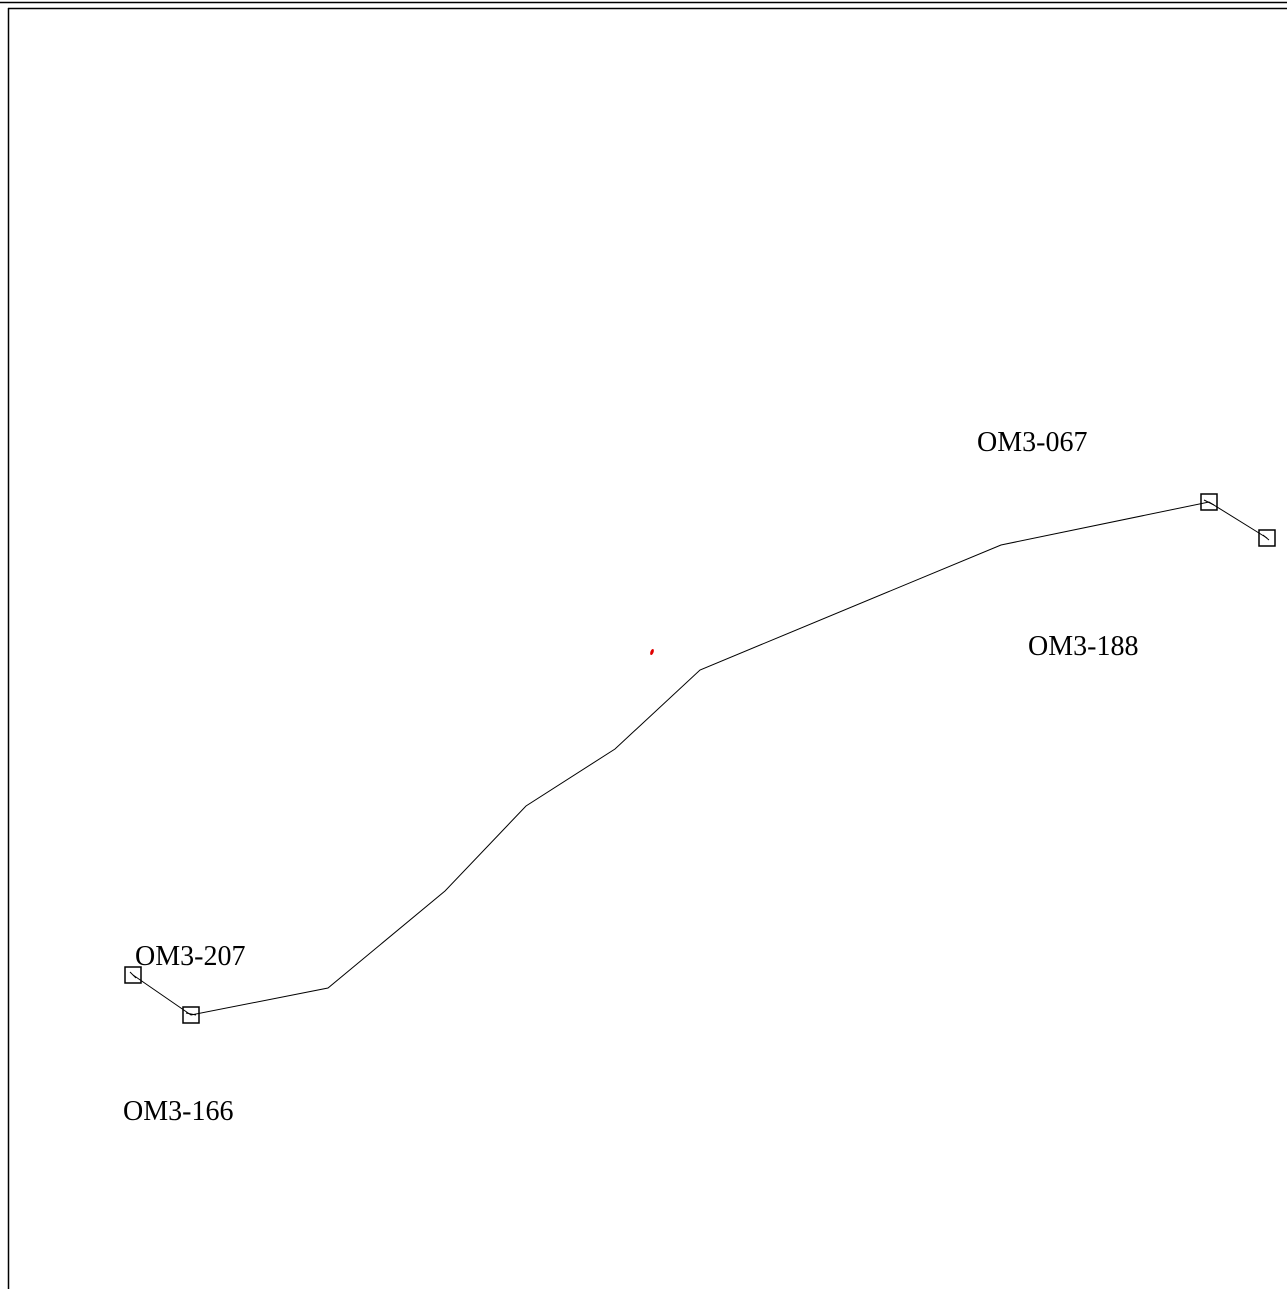  I want to click on red-point-marker, so click(652, 652).